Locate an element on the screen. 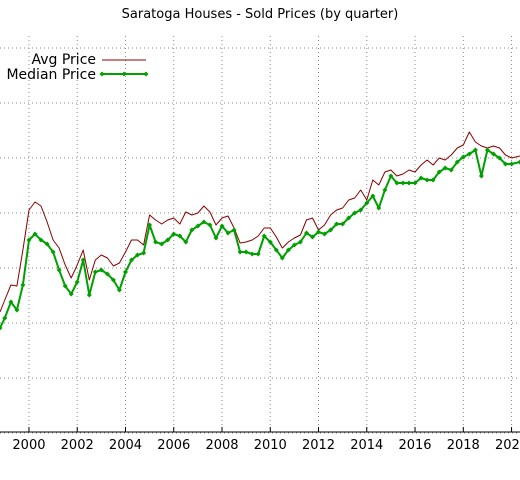  x-tick-label-2000: 2000 is located at coordinates (28, 445).